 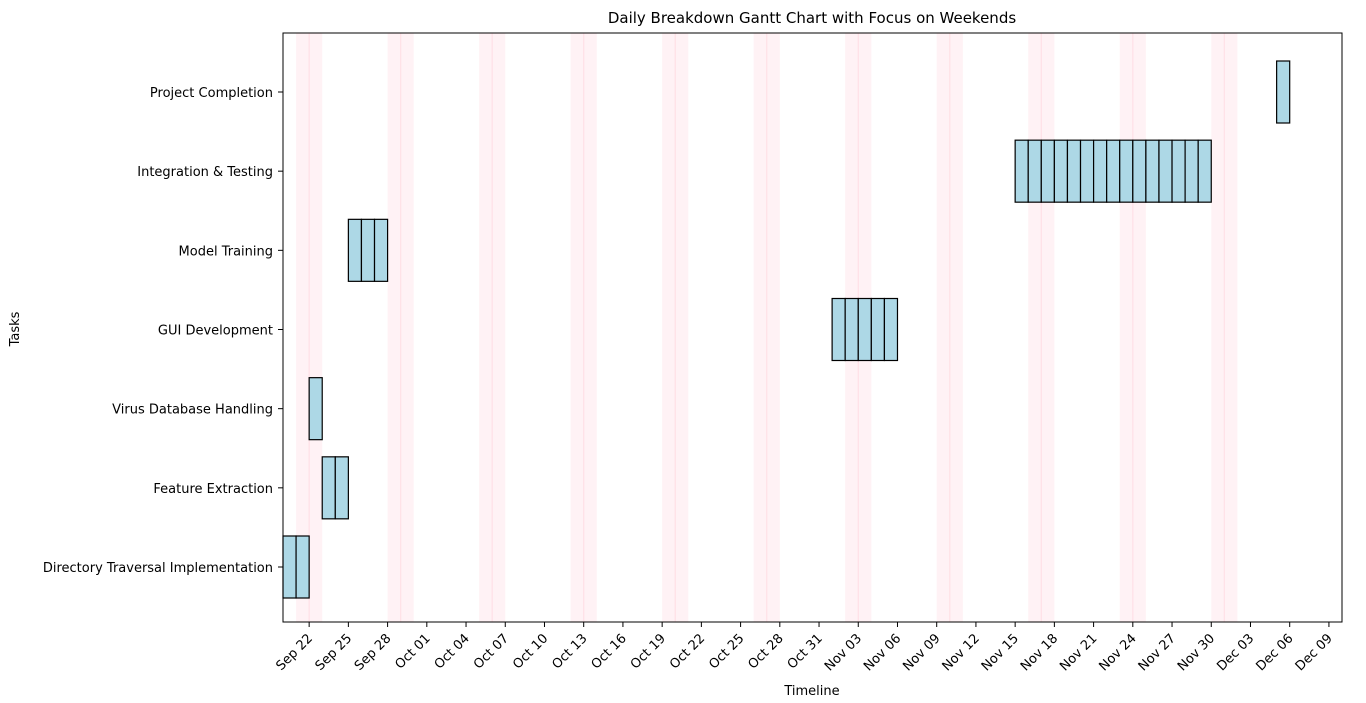 What do you see at coordinates (766, 651) in the screenshot?
I see `x-tick-label: Oct 28` at bounding box center [766, 651].